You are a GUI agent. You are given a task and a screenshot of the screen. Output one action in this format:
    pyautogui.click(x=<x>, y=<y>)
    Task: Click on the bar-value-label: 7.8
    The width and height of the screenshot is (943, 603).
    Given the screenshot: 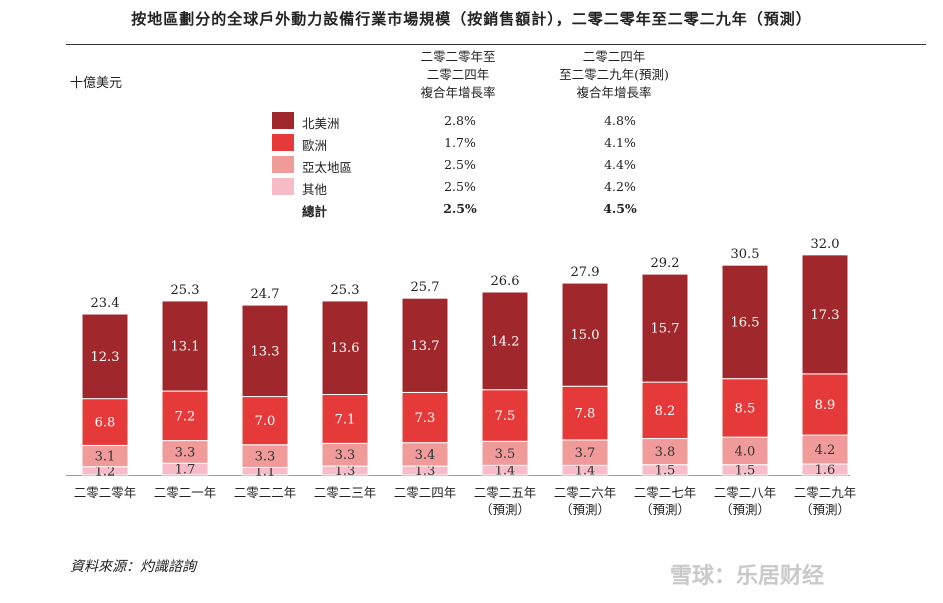 What is the action you would take?
    pyautogui.click(x=585, y=414)
    